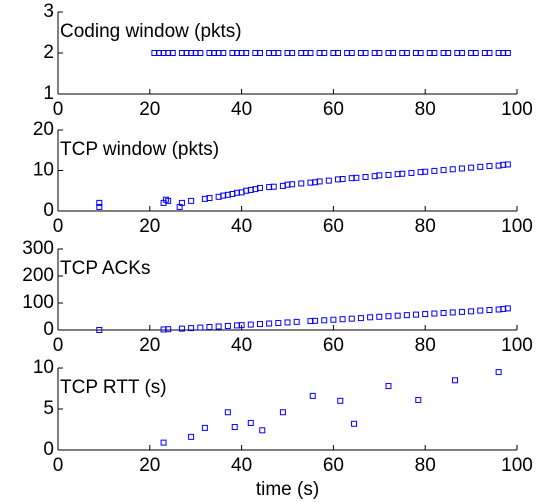  Describe the element at coordinates (48, 93) in the screenshot. I see `y-tick-label: 1` at that location.